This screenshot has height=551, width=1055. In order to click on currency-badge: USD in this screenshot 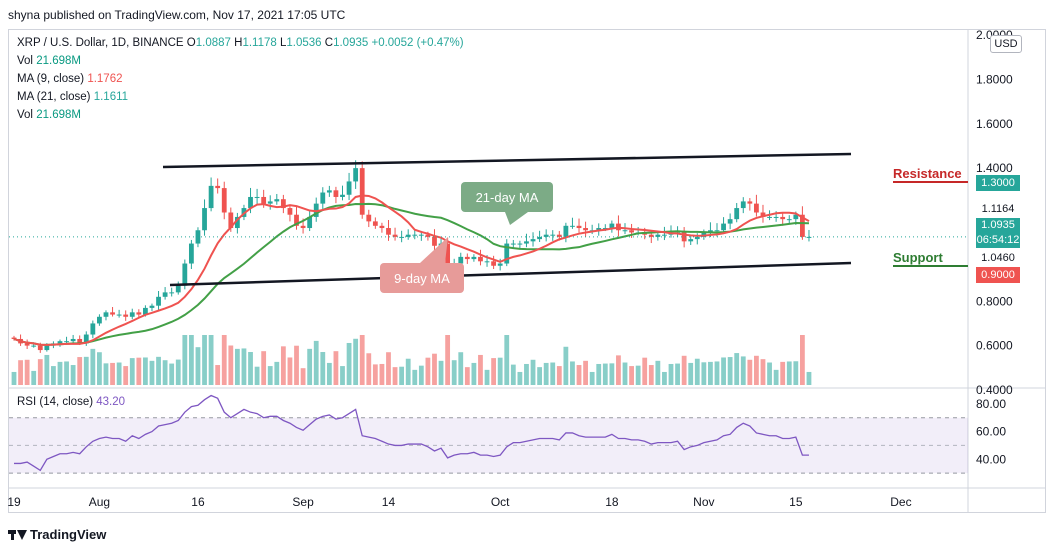, I will do `click(1006, 44)`.